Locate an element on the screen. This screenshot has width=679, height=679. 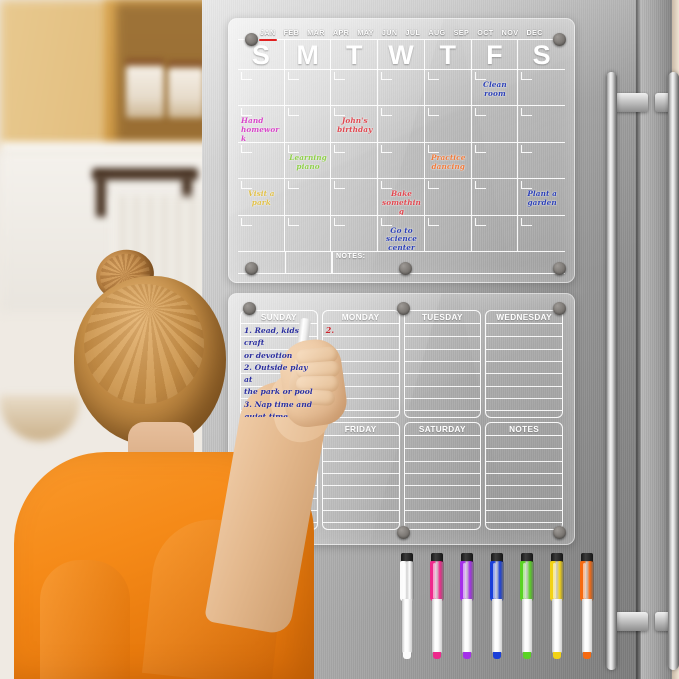
weekly-column-monday: MONDAY 2. is located at coordinates (360, 364).